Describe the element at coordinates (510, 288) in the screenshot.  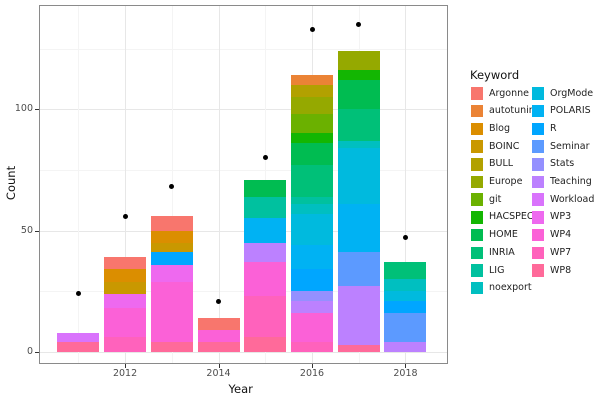
I see `legend-label: noexport` at that location.